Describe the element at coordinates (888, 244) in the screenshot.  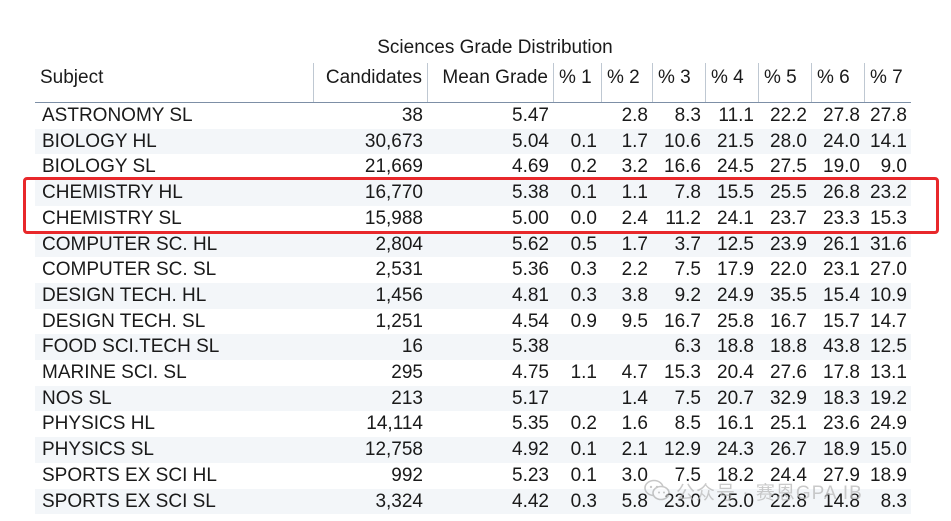
I see `cell-pct-7: 31.6` at that location.